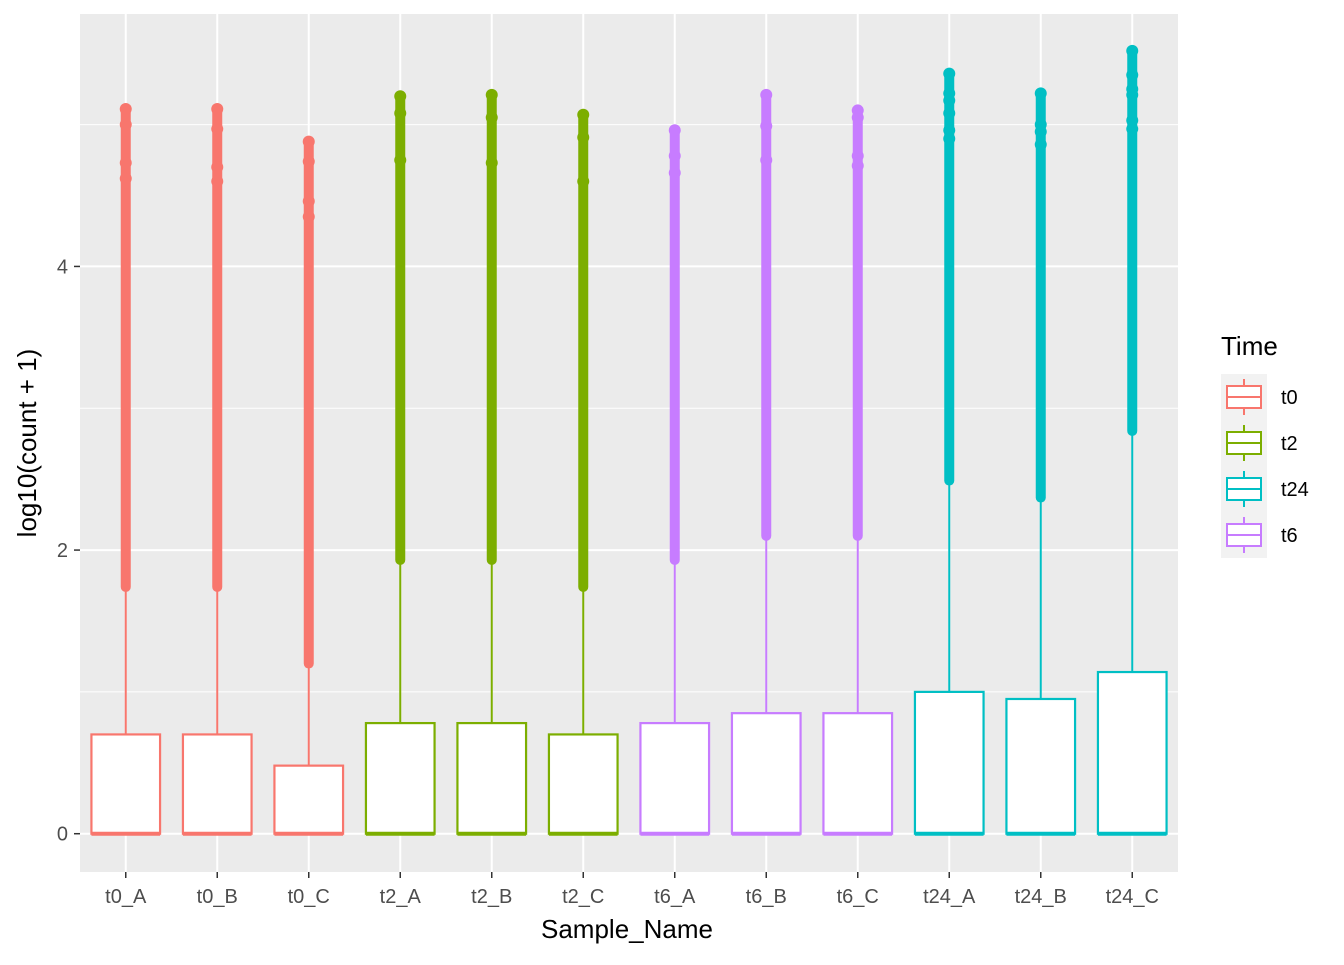  I want to click on legend-label: t6, so click(1289, 536).